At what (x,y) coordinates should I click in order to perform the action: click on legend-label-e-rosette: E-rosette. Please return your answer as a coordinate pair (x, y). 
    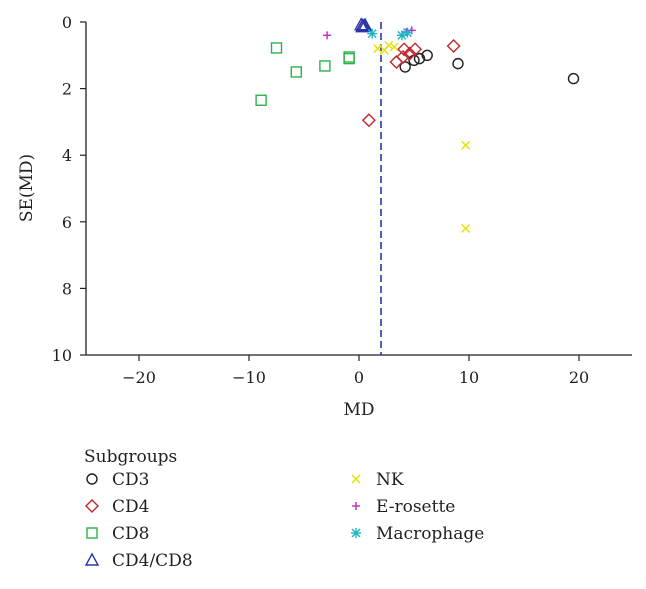
    Looking at the image, I should click on (415, 507).